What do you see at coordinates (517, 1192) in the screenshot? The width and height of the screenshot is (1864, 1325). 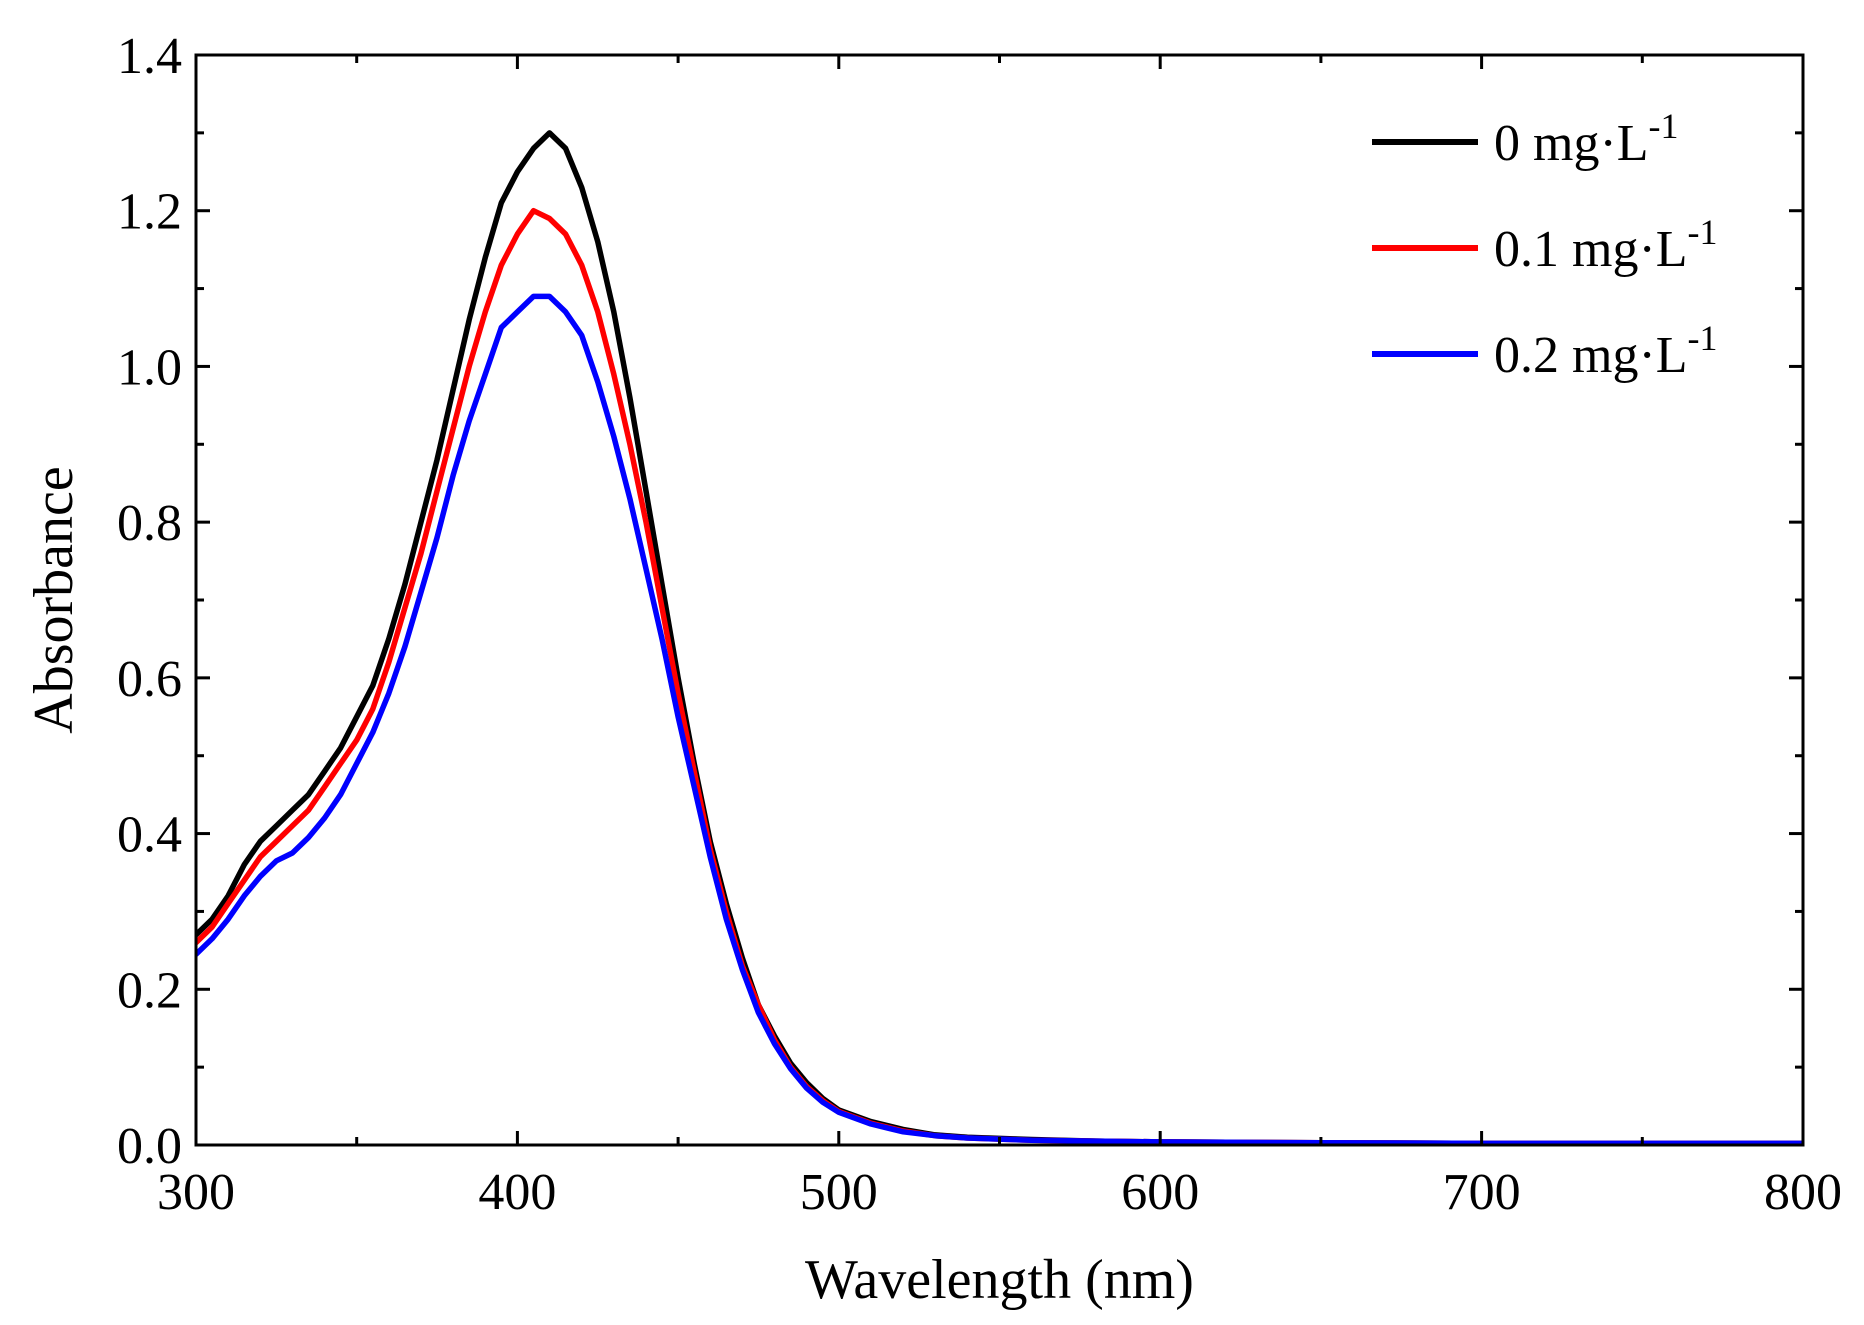 I see `x-tick-label: 400` at bounding box center [517, 1192].